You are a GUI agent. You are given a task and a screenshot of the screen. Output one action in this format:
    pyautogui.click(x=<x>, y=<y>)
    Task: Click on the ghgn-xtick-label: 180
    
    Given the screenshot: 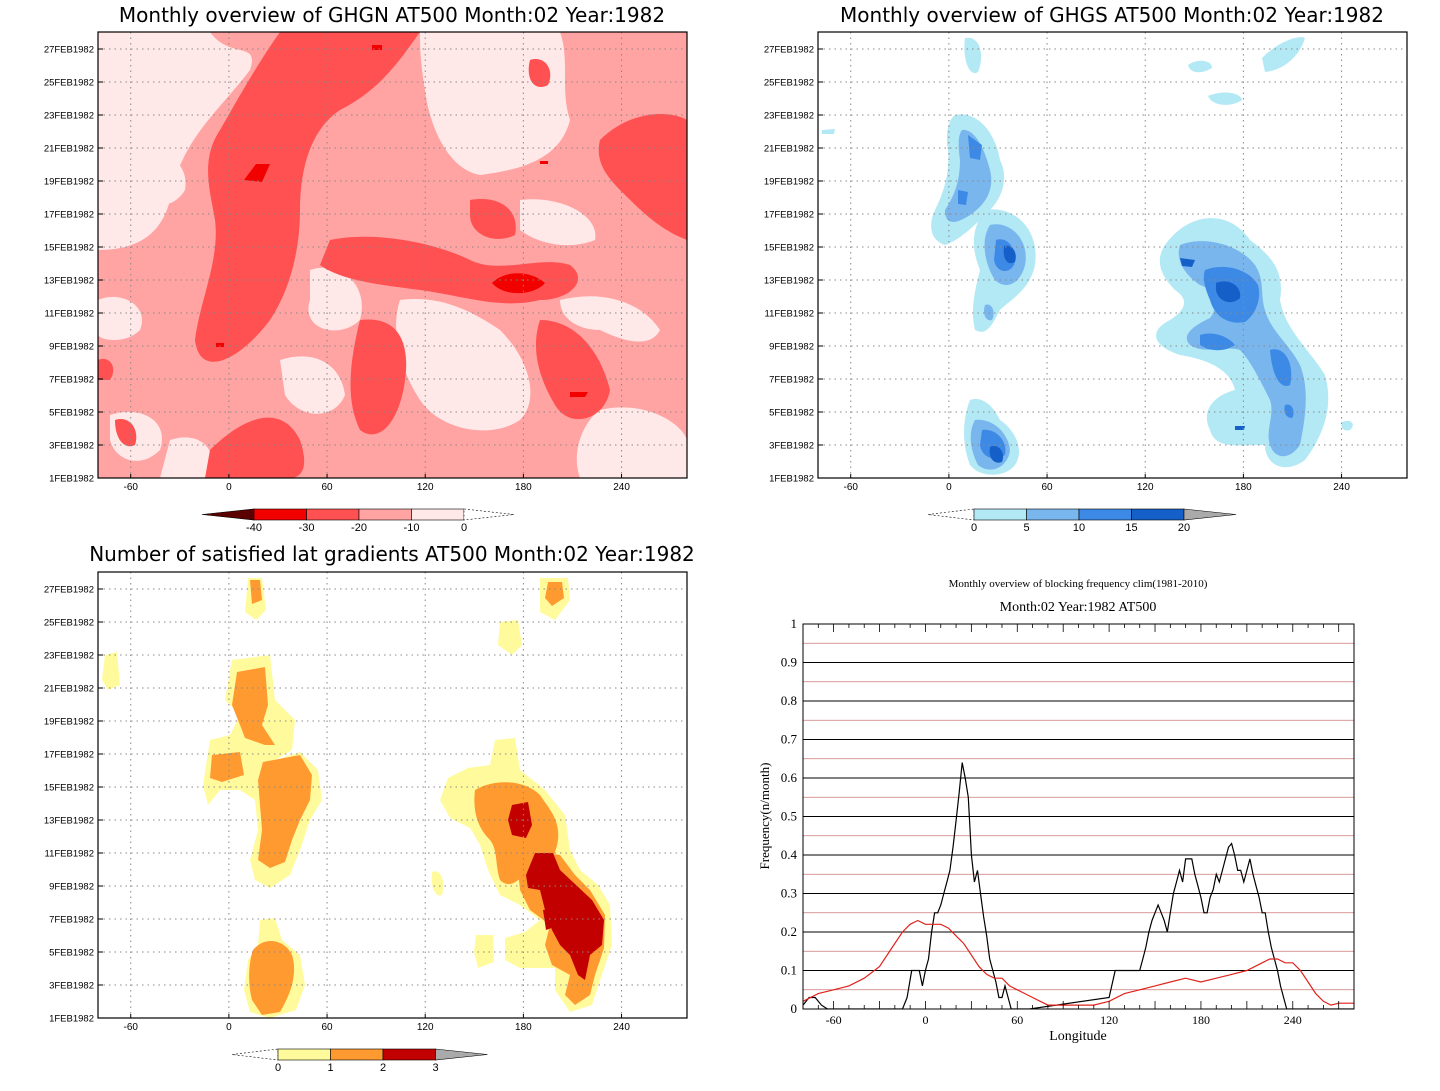 What is the action you would take?
    pyautogui.click(x=523, y=487)
    